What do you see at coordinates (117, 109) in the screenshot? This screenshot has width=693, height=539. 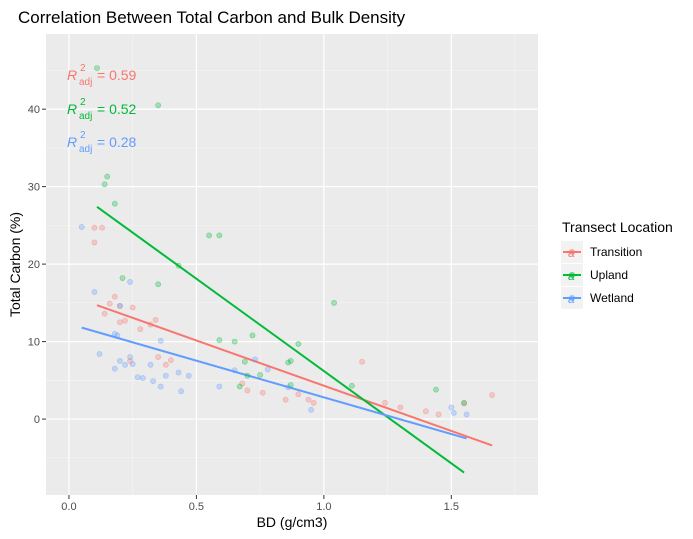 I see `r2-value: = 0.52` at bounding box center [117, 109].